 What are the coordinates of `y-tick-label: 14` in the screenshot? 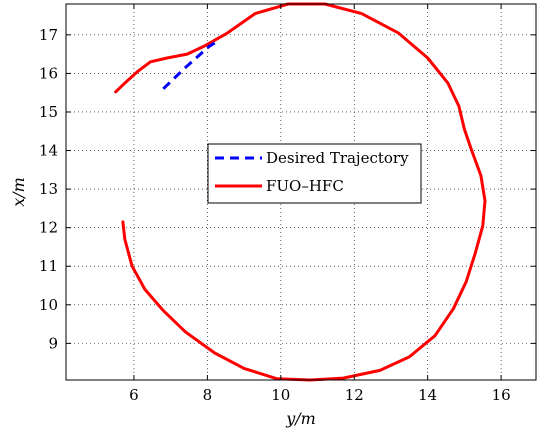 It's located at (48, 151).